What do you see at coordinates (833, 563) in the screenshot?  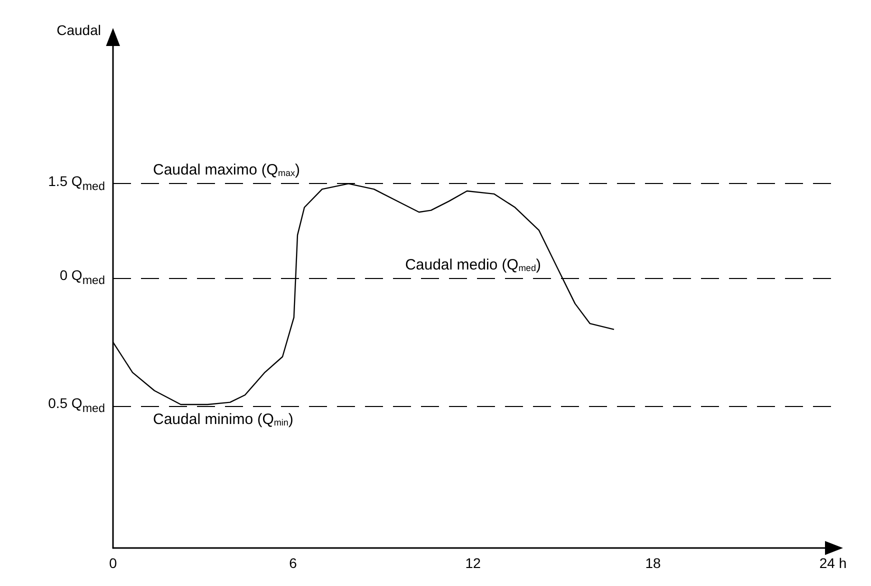 I see `x-tick-label: 24 h` at bounding box center [833, 563].